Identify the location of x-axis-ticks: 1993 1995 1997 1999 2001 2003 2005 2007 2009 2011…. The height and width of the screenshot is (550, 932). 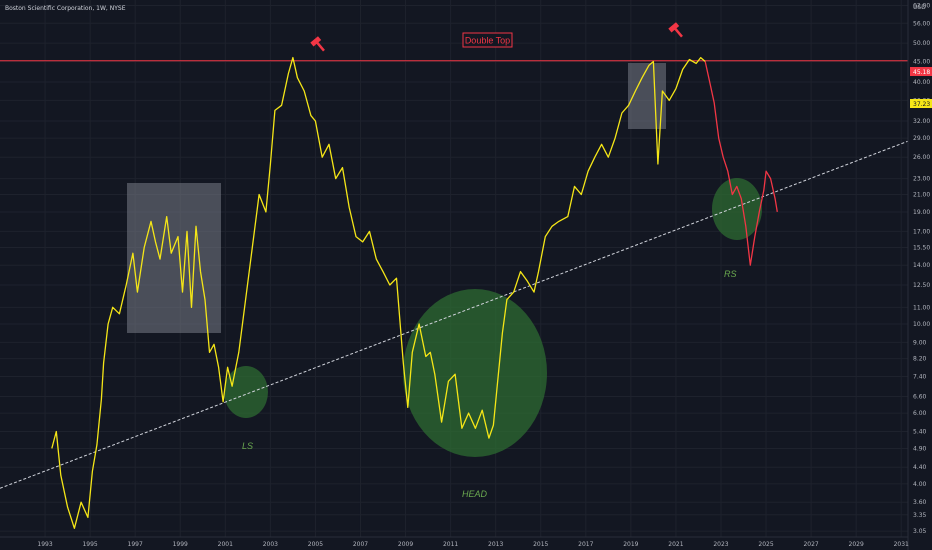
(473, 544).